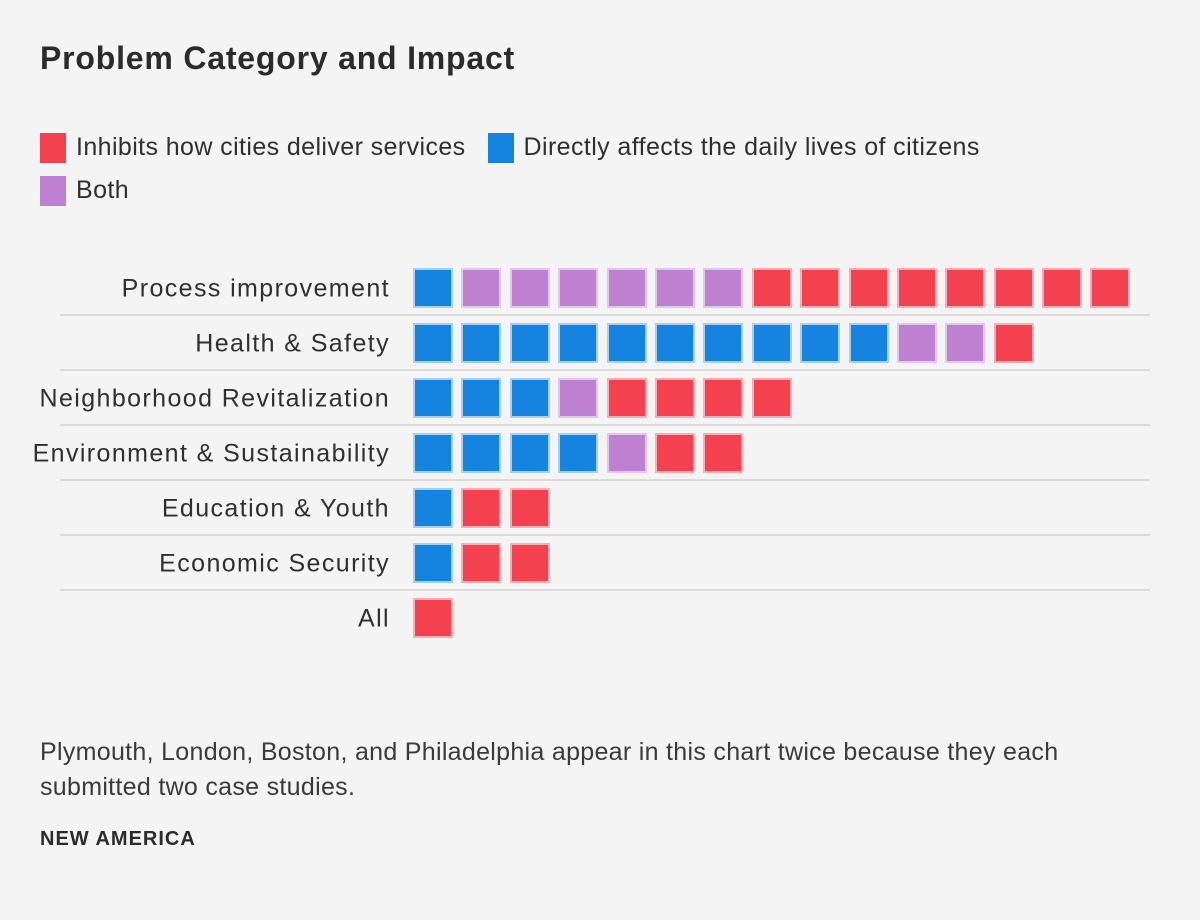 Image resolution: width=1200 pixels, height=920 pixels. Describe the element at coordinates (292, 343) in the screenshot. I see `row-label: Health & Safety` at that location.